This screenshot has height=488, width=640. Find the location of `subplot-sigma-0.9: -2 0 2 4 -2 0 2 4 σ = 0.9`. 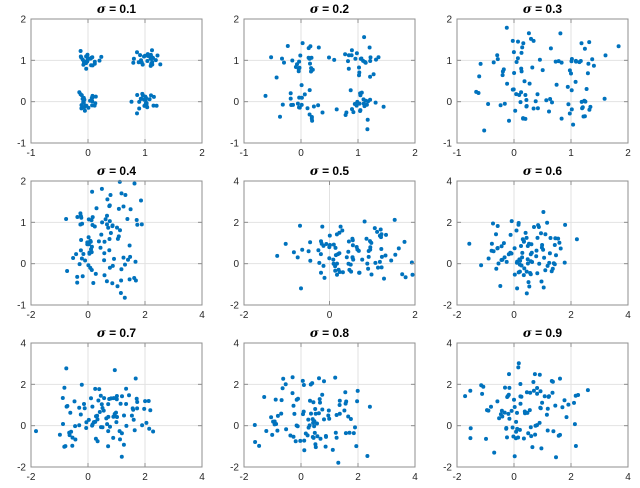

subplot-sigma-0.9: -2 0 2 4 -2 0 2 4 σ = 0.9 is located at coordinates (533, 406).